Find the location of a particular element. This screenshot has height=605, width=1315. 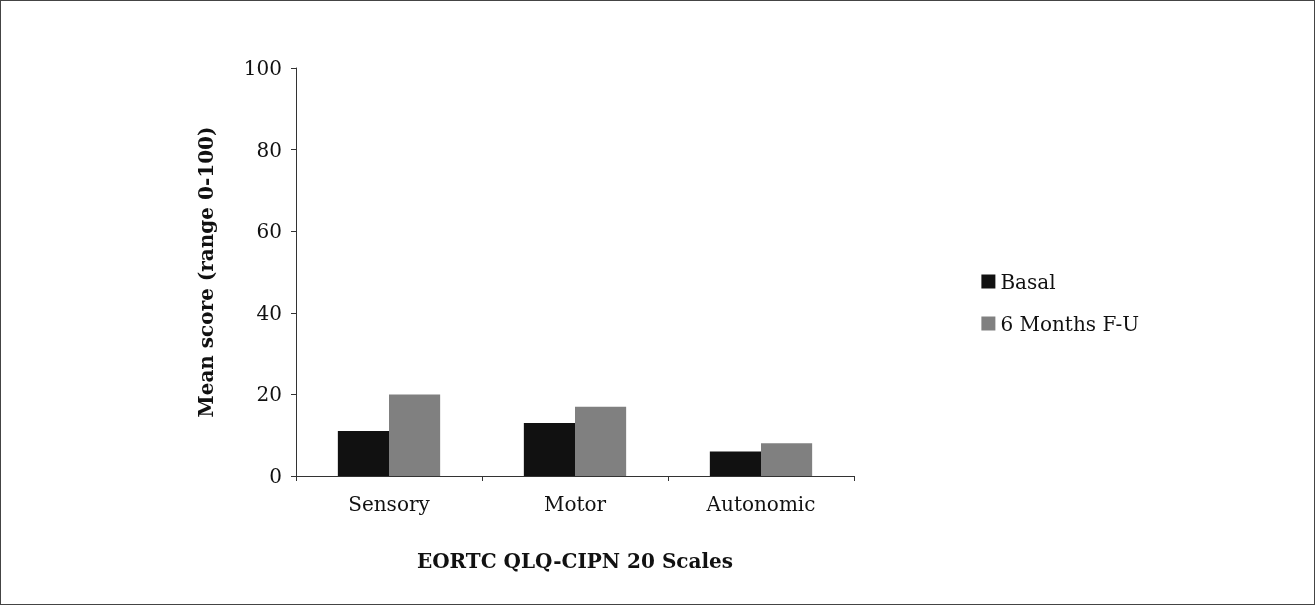

legend-label: Basal is located at coordinates (1028, 281).